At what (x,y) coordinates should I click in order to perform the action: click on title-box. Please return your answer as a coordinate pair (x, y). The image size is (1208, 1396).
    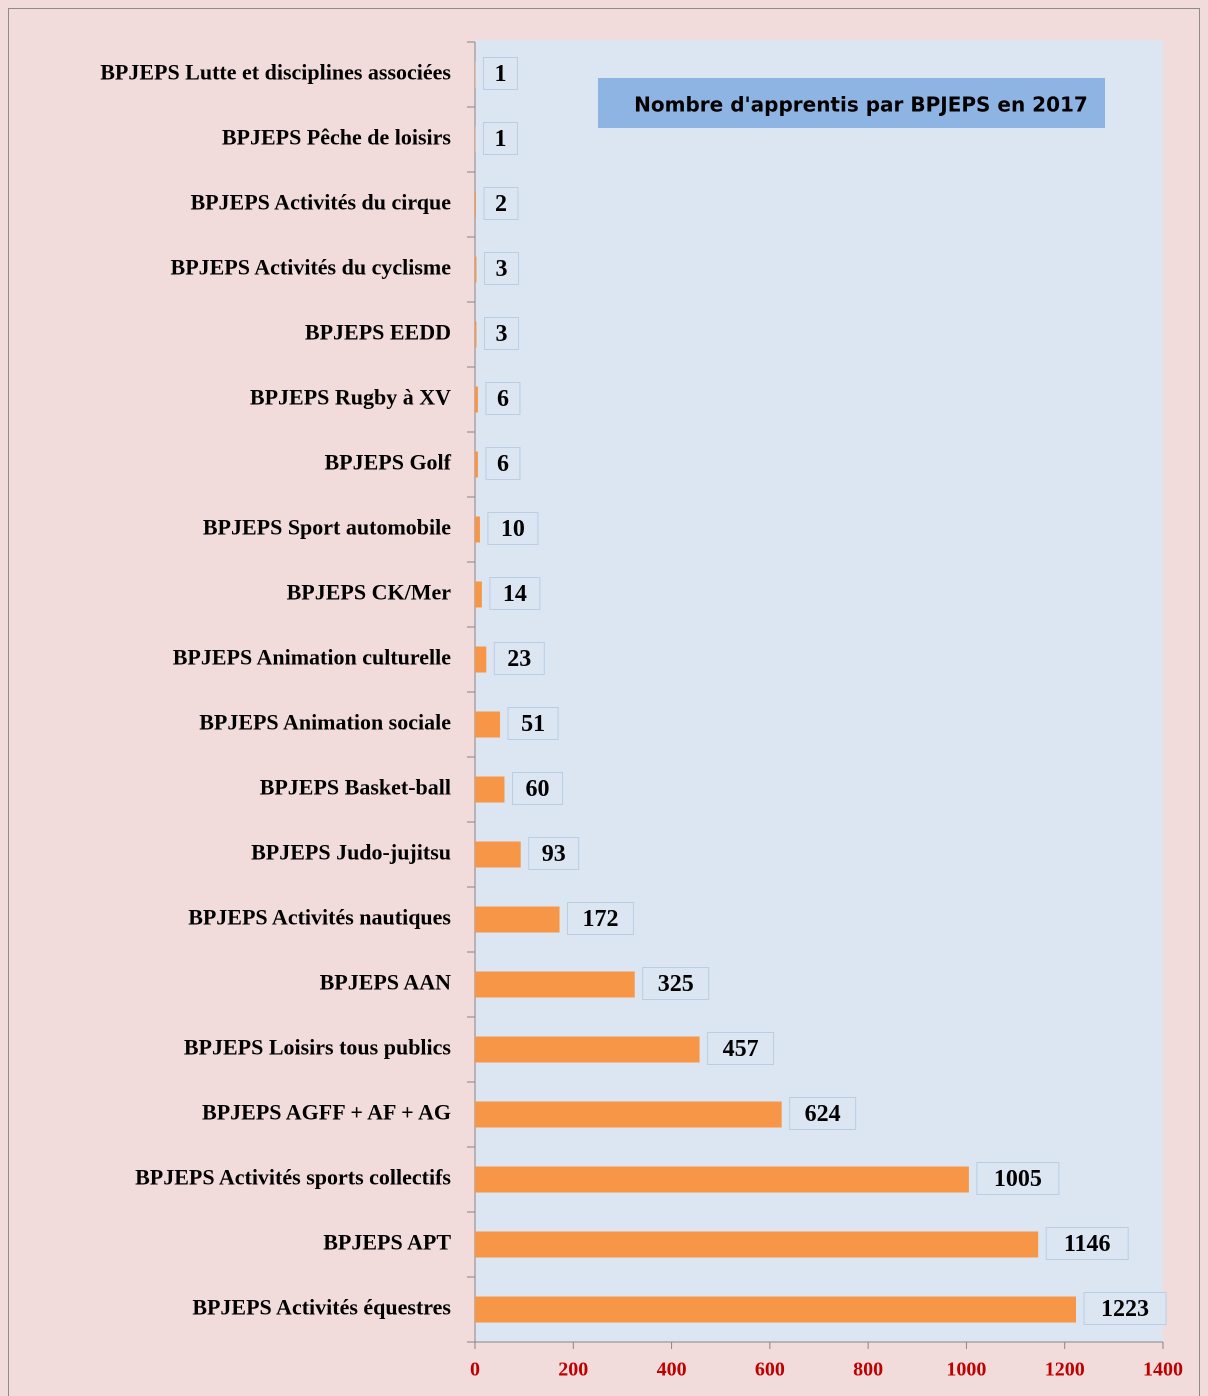
    Looking at the image, I should click on (851, 103).